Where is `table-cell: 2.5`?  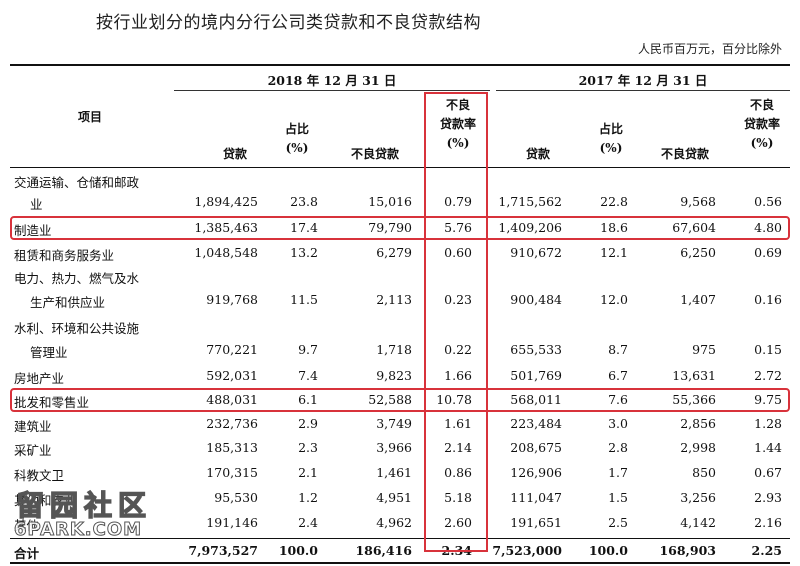
table-cell: 2.5 is located at coordinates (618, 522).